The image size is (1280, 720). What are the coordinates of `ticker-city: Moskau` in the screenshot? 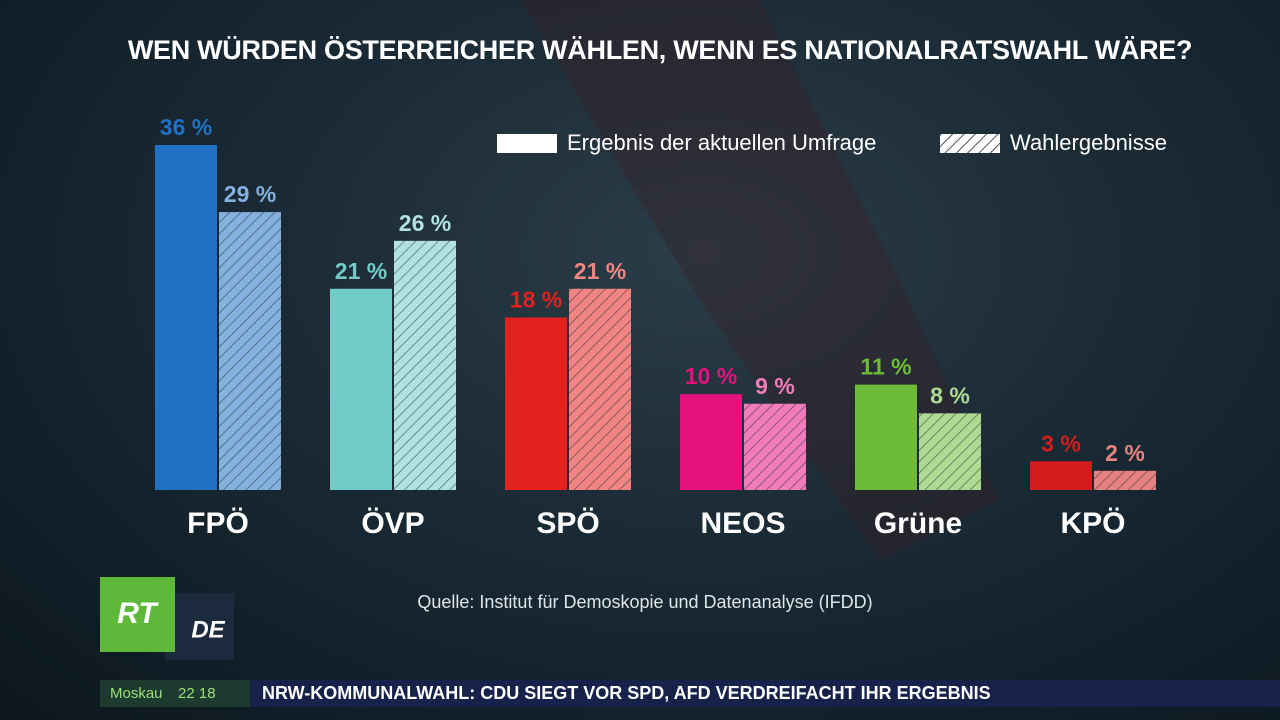 It's located at (136, 693).